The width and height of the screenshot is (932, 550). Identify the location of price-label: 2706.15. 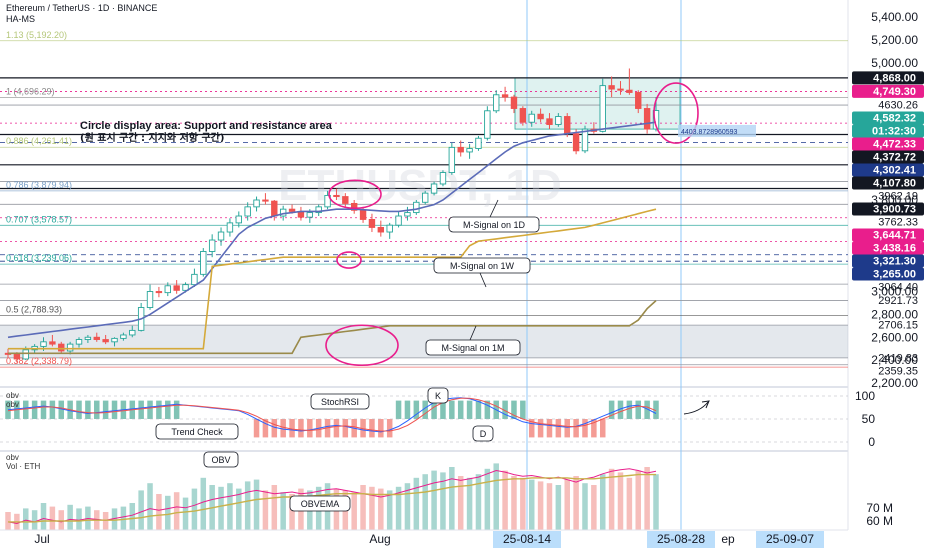
(898, 326).